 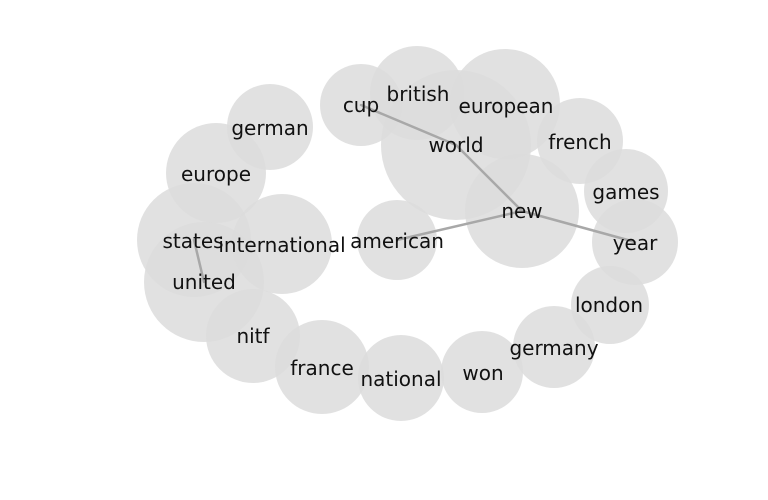 I want to click on node-circle-london, so click(x=610, y=305).